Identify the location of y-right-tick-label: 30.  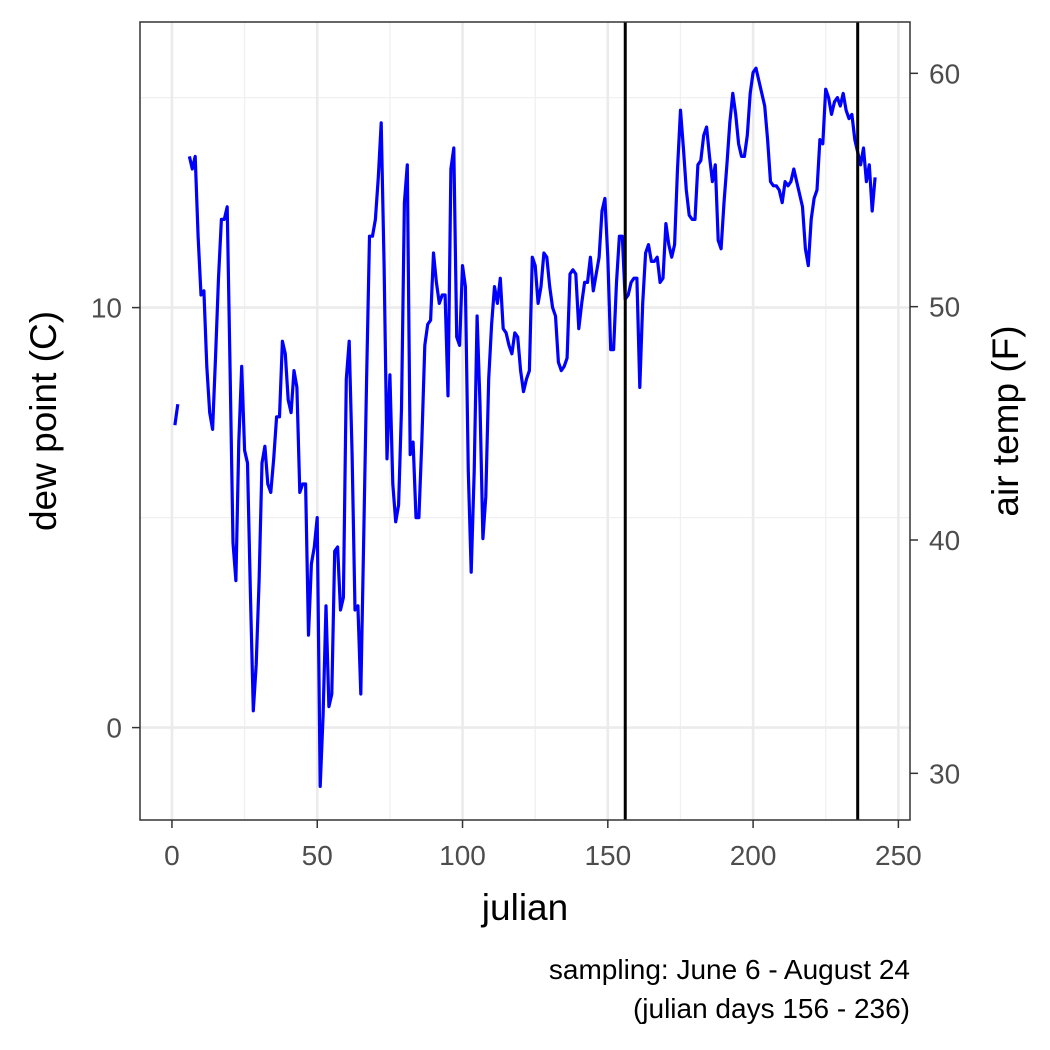
(944, 773).